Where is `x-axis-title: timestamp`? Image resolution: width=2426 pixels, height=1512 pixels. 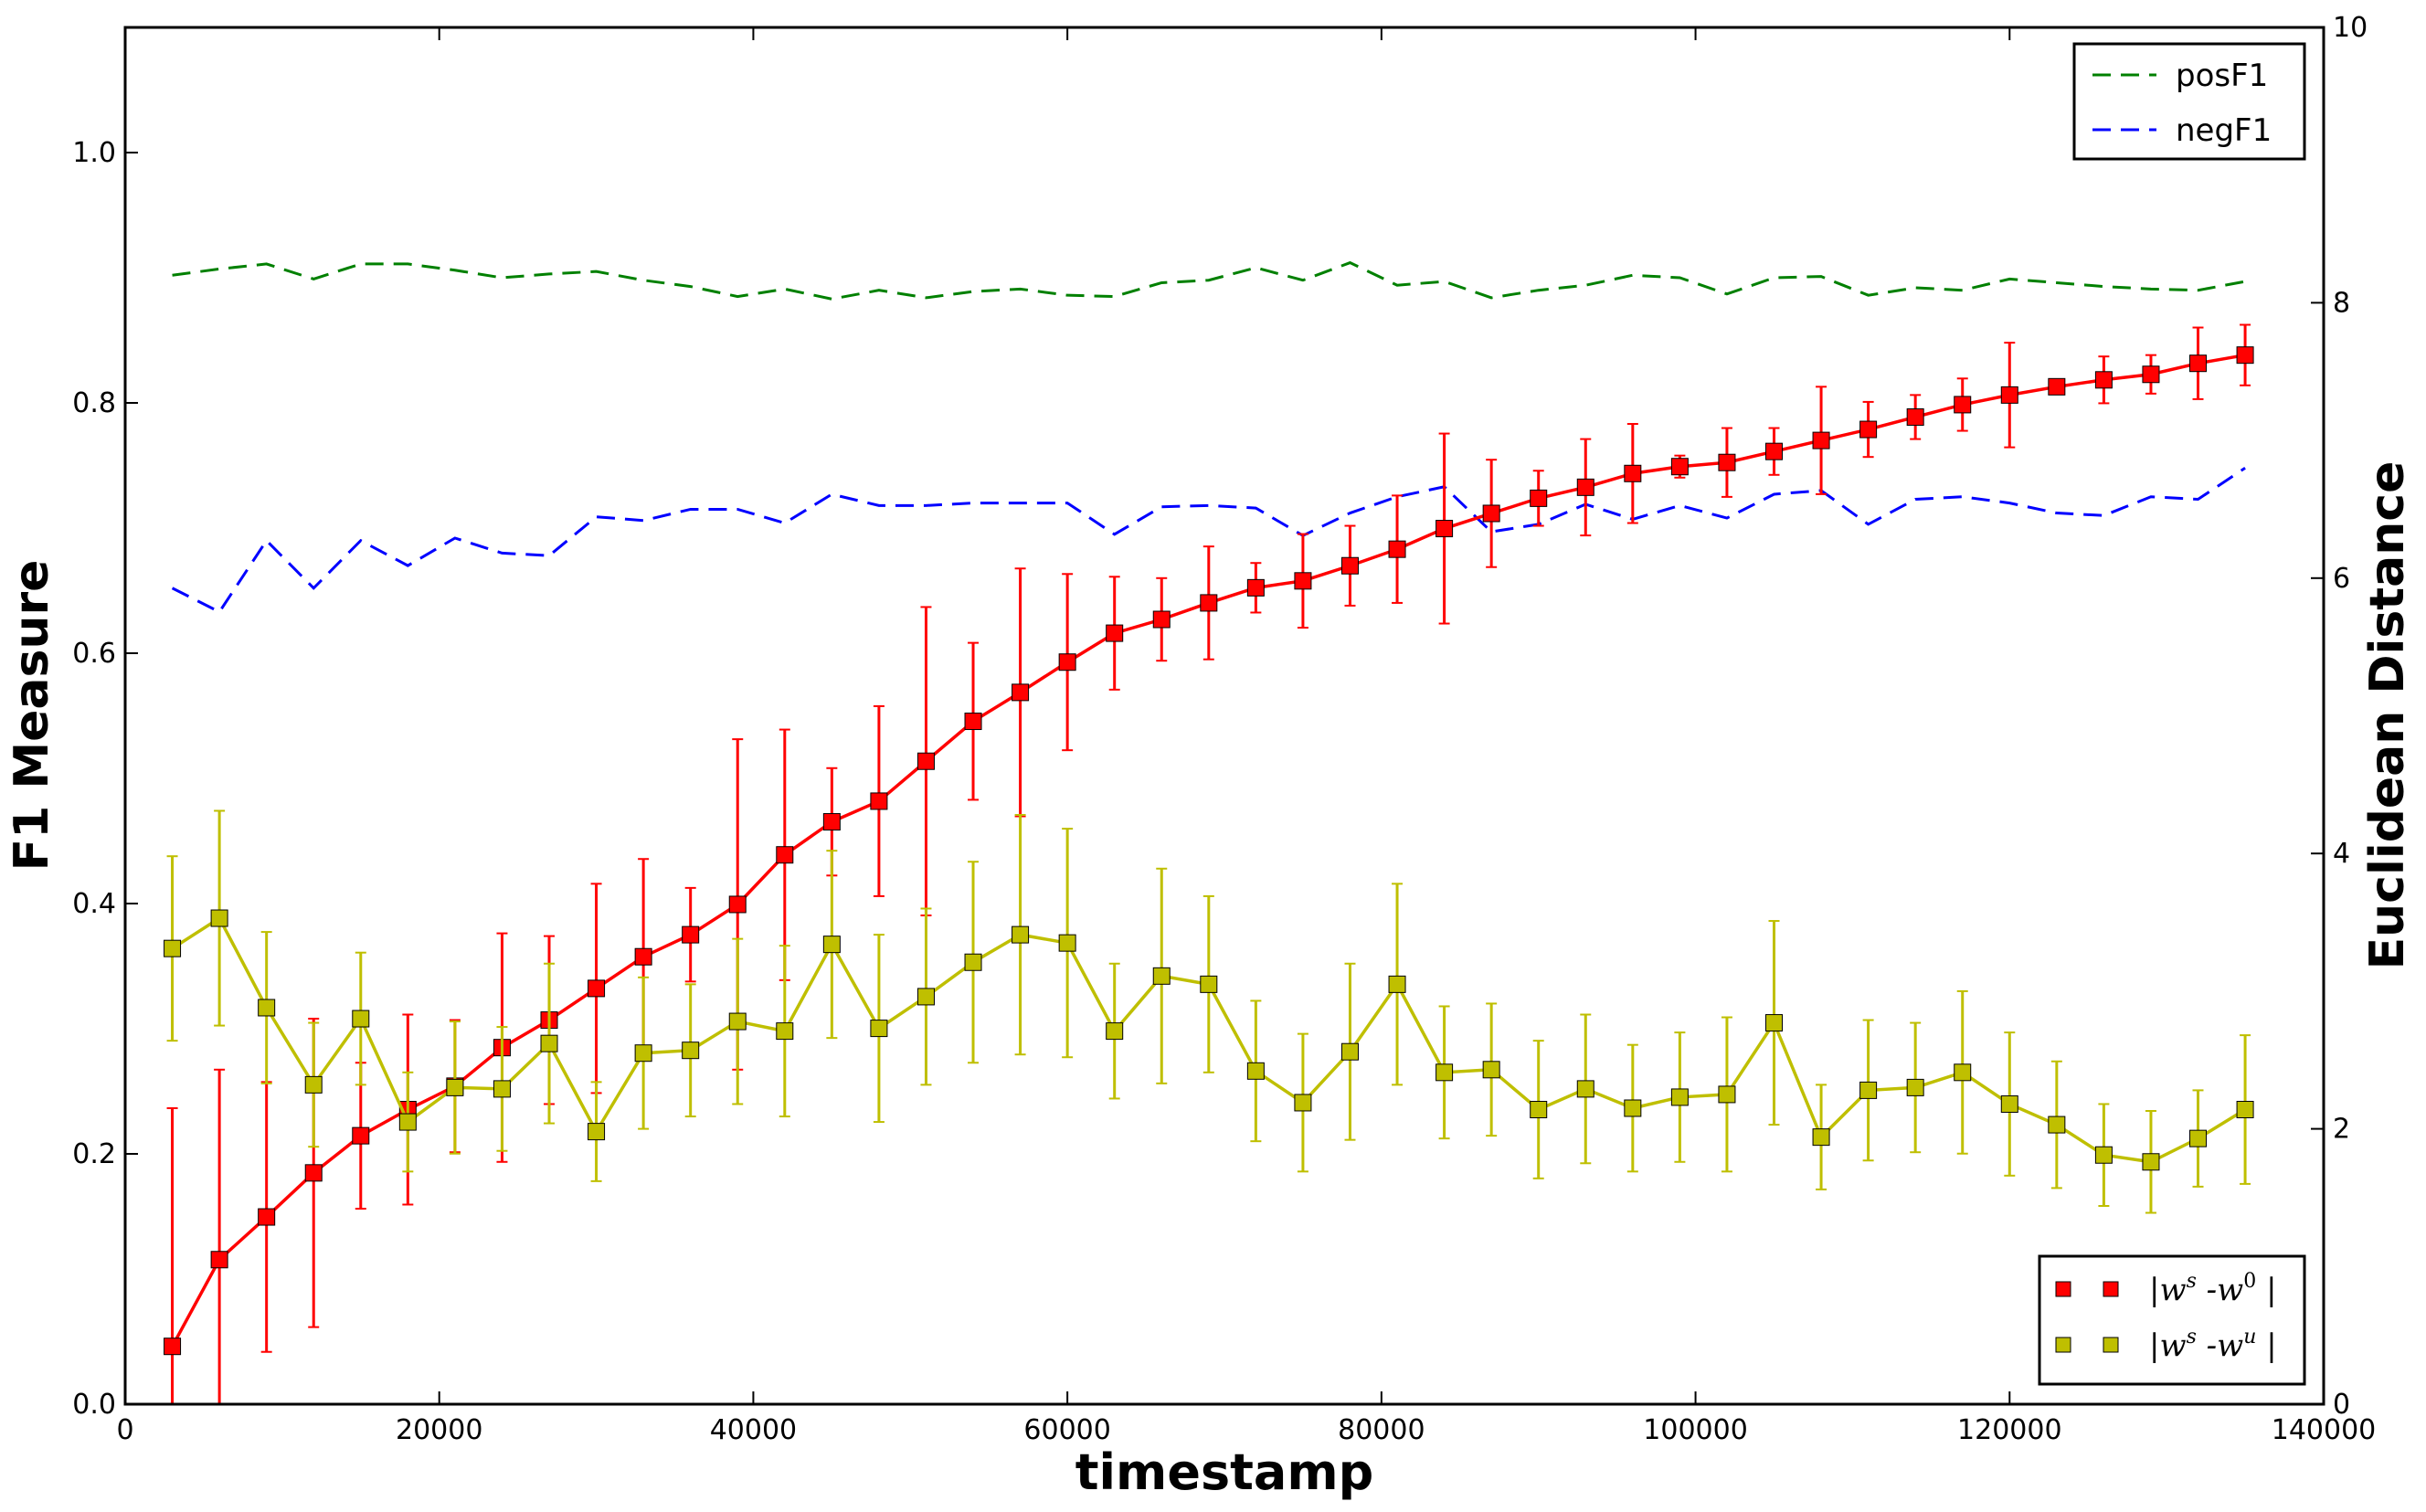 x-axis-title: timestamp is located at coordinates (1224, 1472).